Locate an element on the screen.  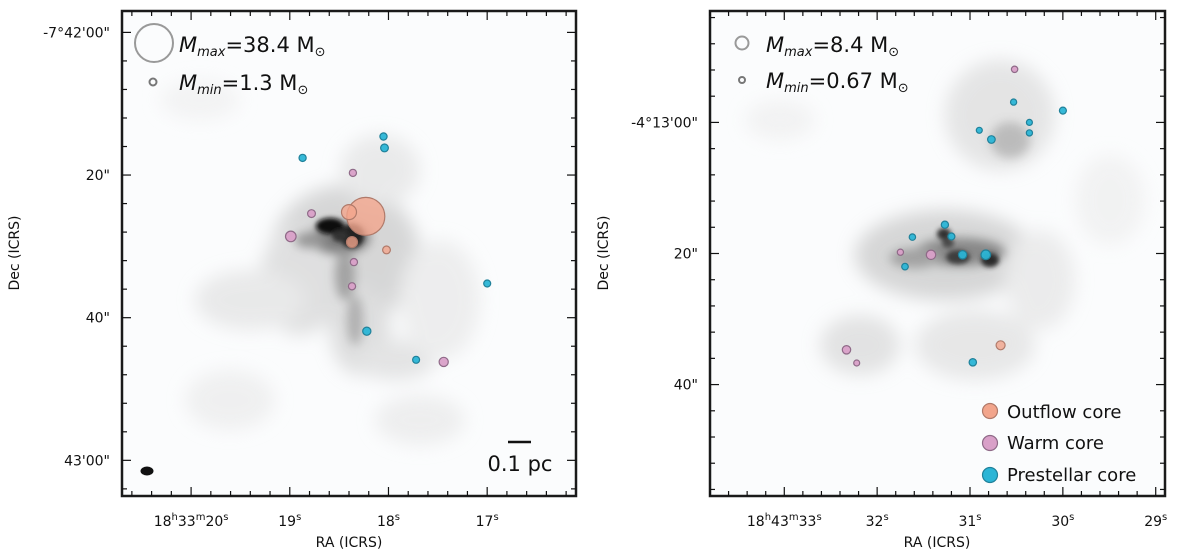
right-legend-max-circle is located at coordinates (742, 43).